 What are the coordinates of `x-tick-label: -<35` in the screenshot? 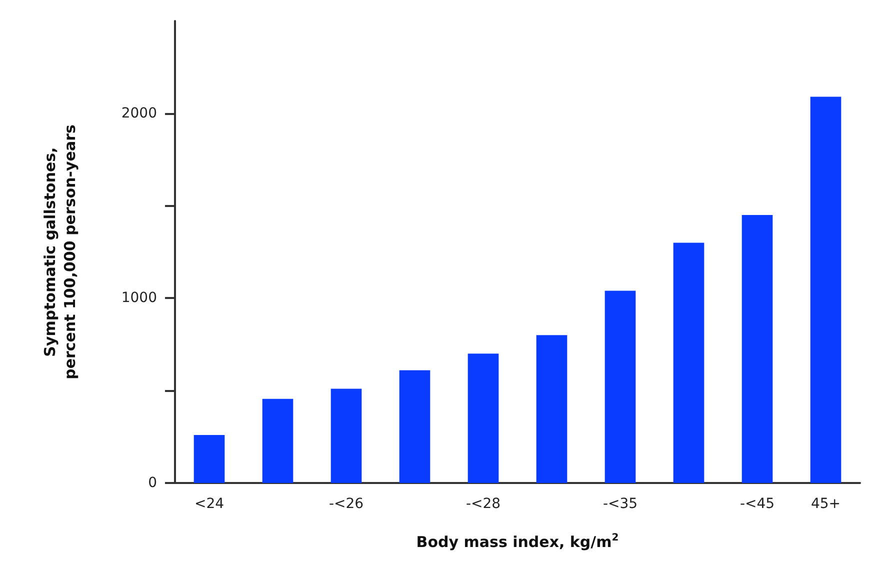 It's located at (620, 504).